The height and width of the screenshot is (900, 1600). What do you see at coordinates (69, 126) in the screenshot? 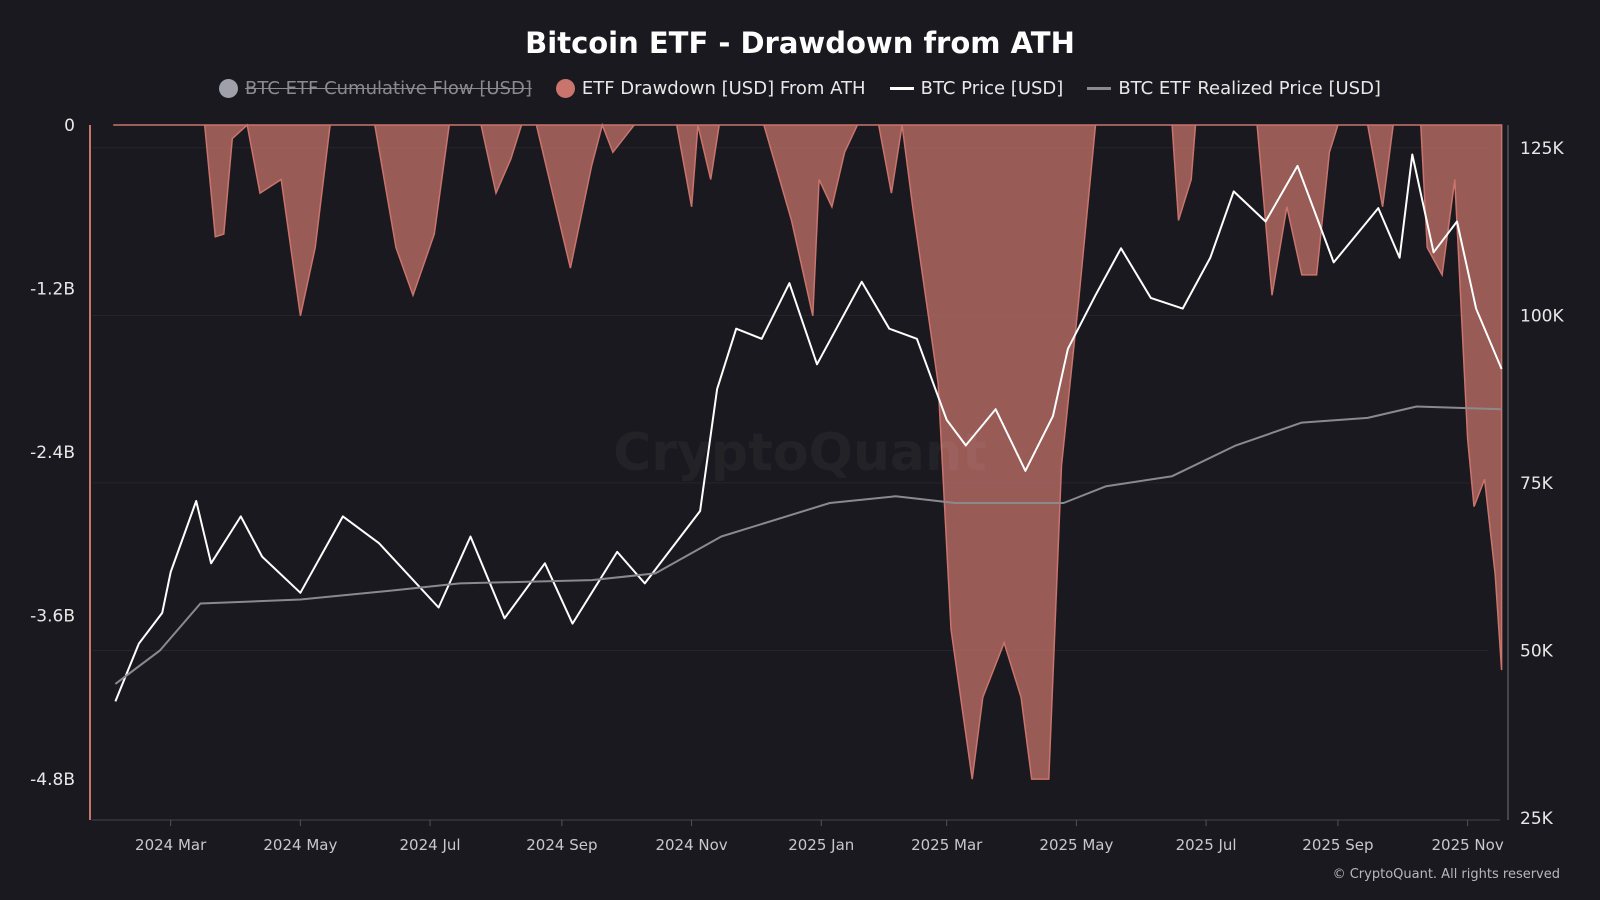
I see `y-left-tick-label: 0` at bounding box center [69, 126].